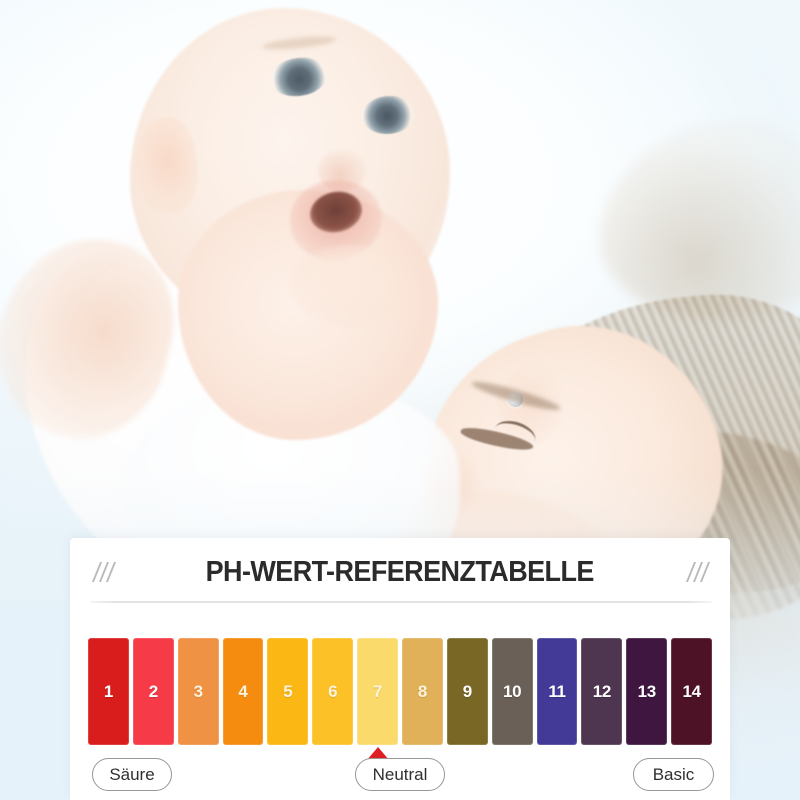  I want to click on ph-swatch-label: 2, so click(153, 691).